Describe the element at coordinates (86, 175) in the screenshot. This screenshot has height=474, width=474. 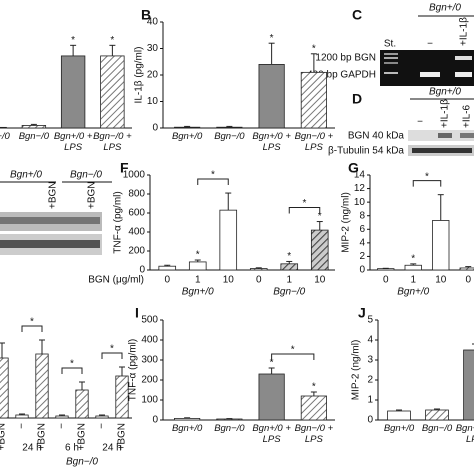
I see `genotype: Bgn−/0` at that location.